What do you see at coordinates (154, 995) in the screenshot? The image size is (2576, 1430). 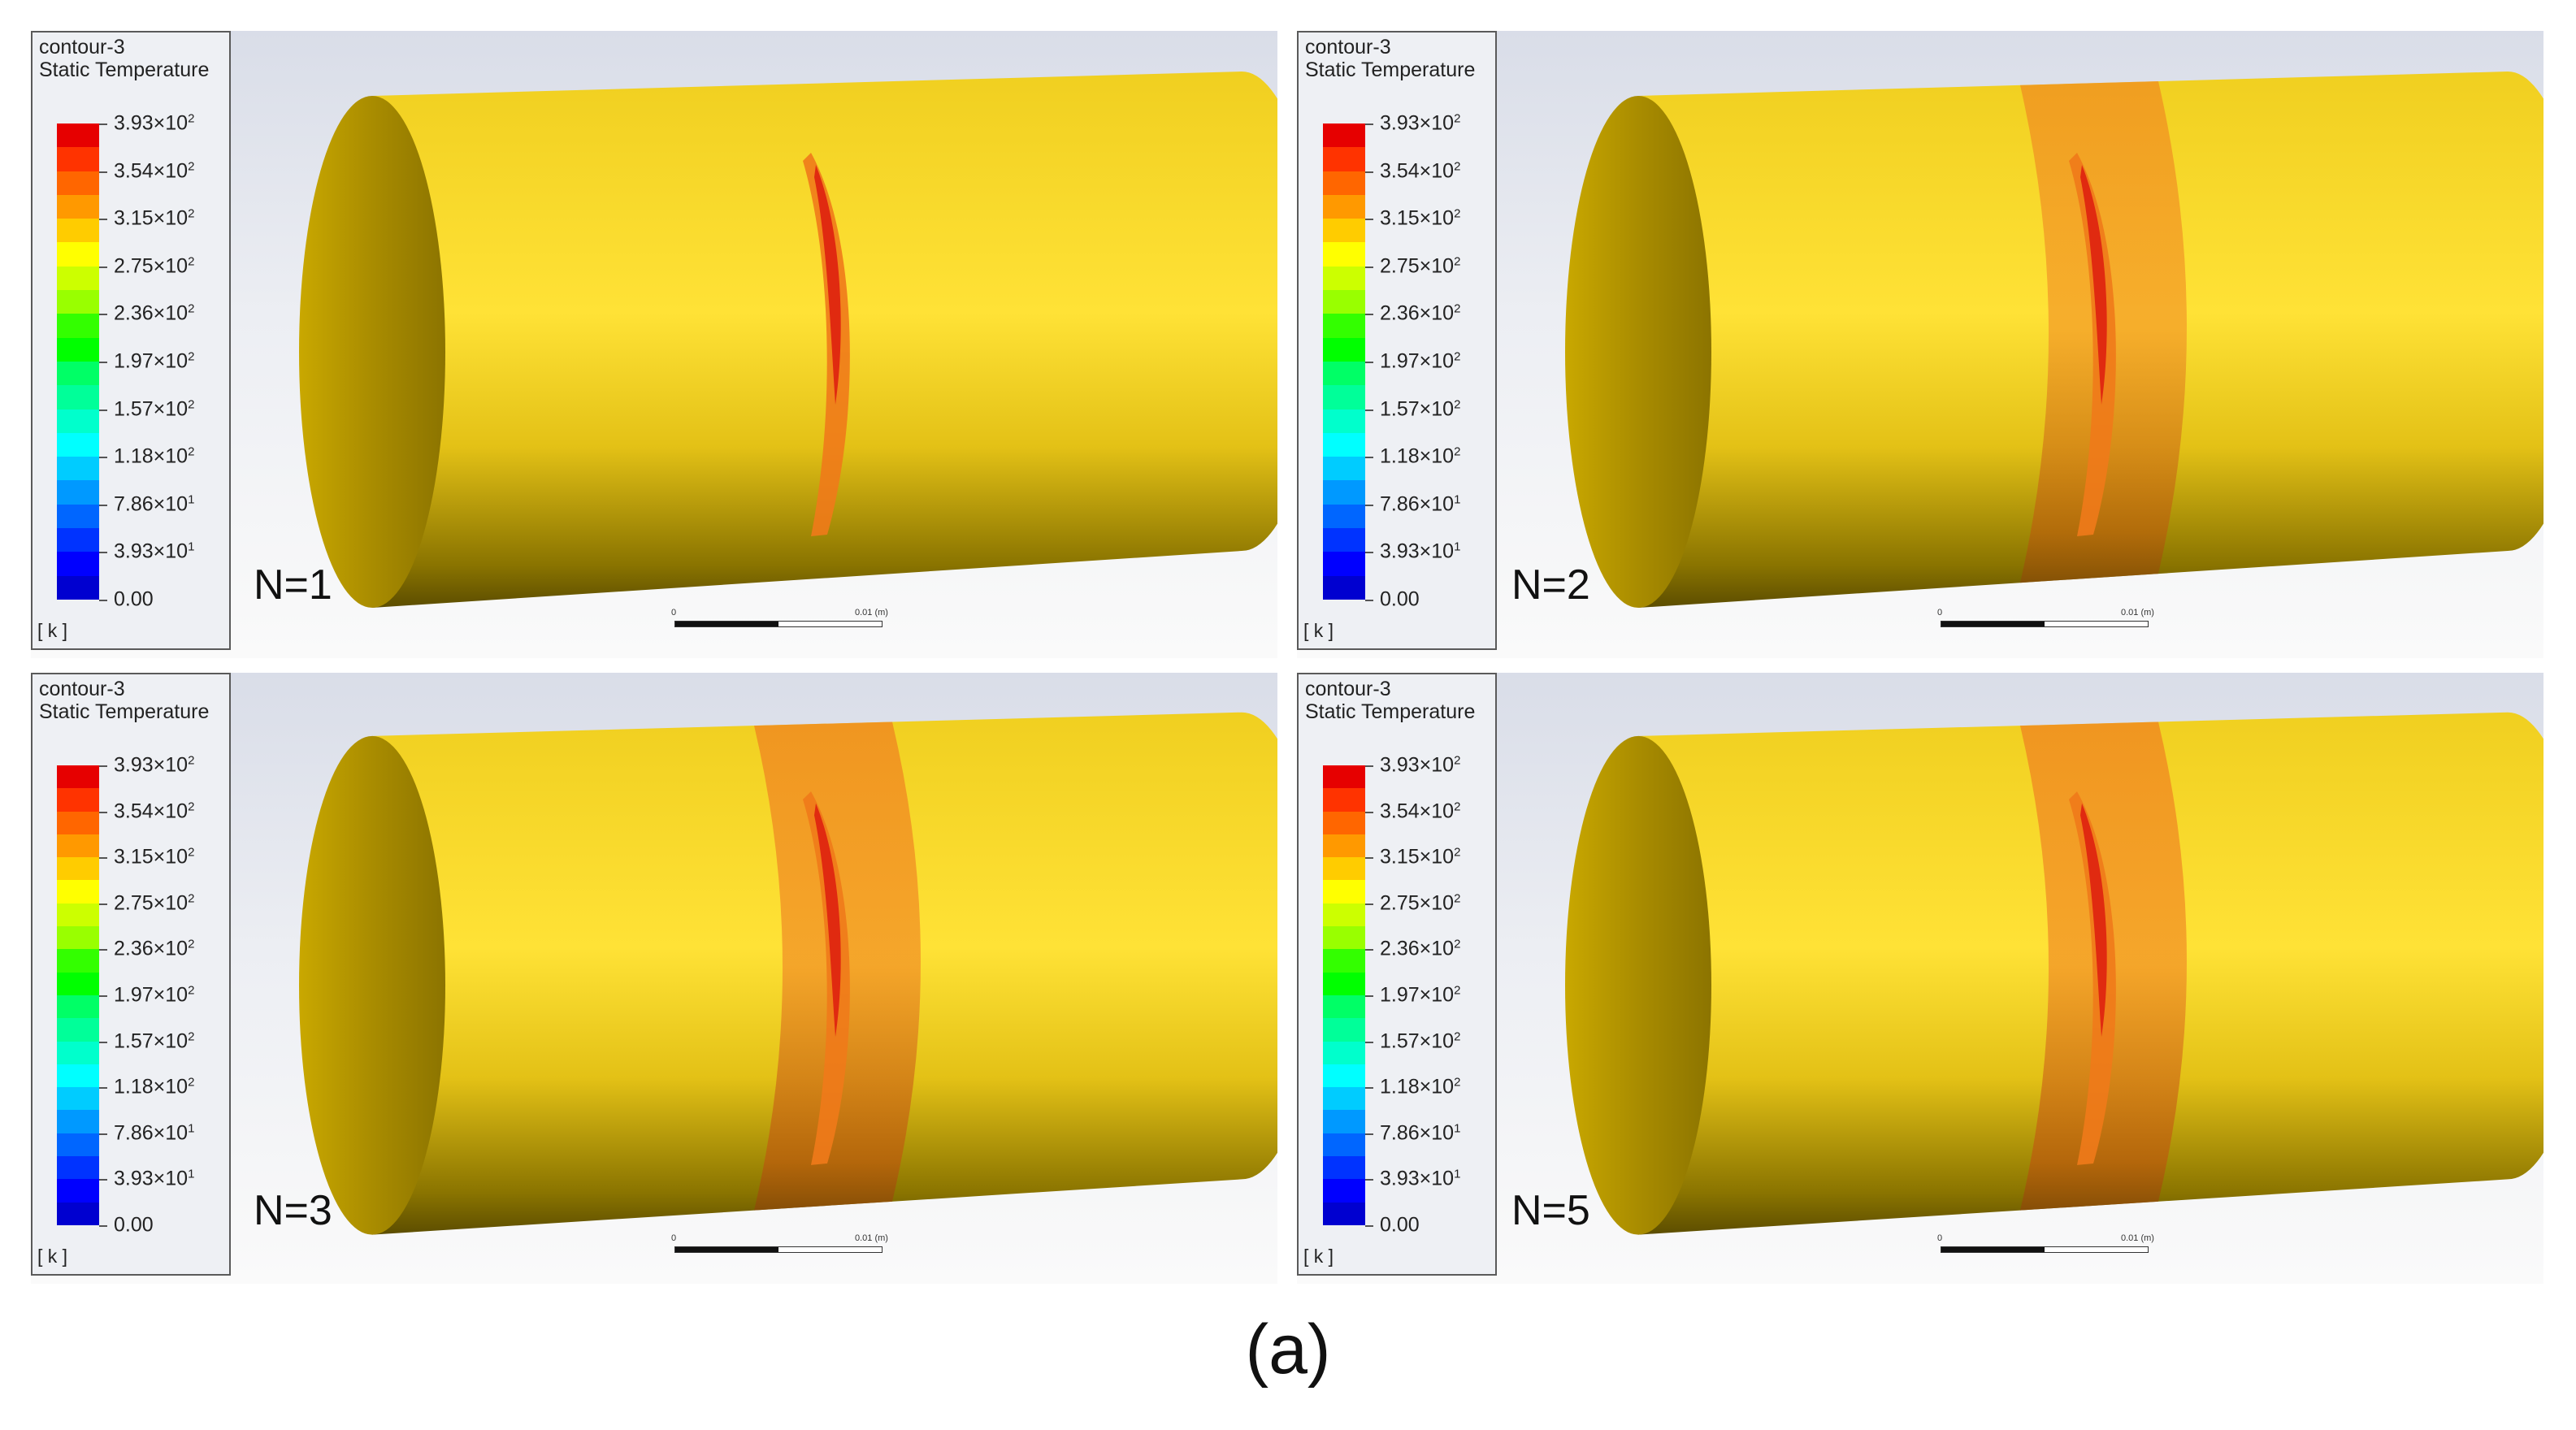 I see `colorbar-tick-label: 1.97×102` at bounding box center [154, 995].